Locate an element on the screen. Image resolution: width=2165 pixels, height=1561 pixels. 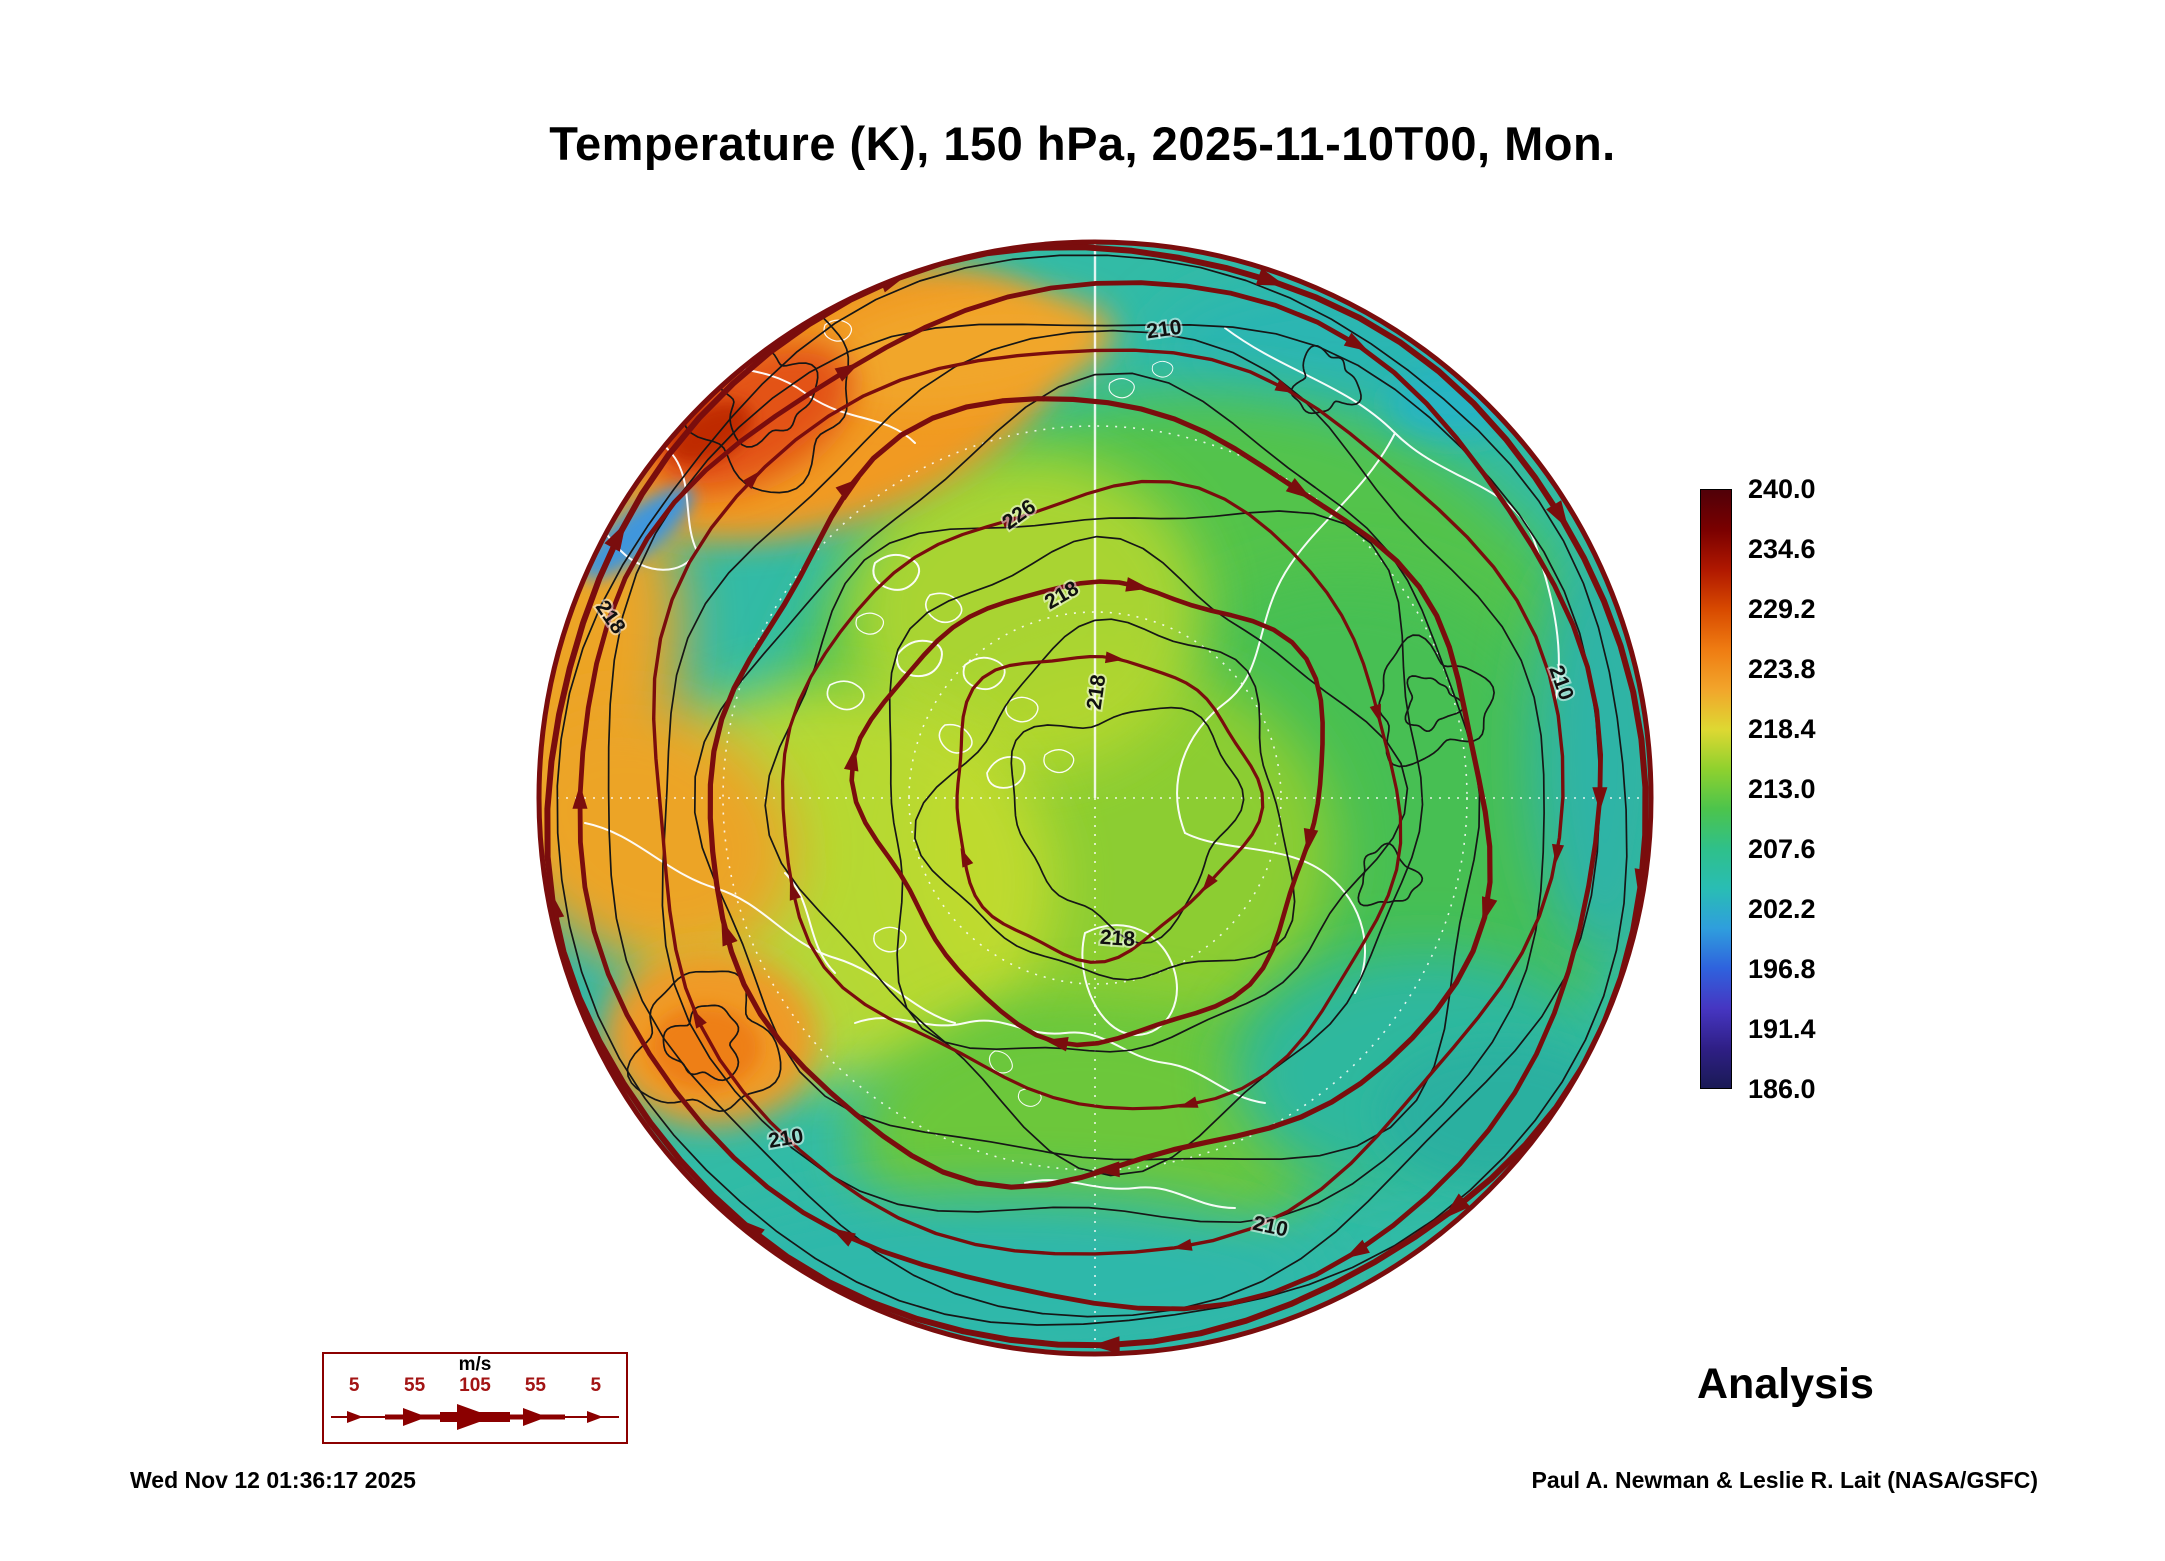
colorbar-label: 202.2 is located at coordinates (1782, 909).